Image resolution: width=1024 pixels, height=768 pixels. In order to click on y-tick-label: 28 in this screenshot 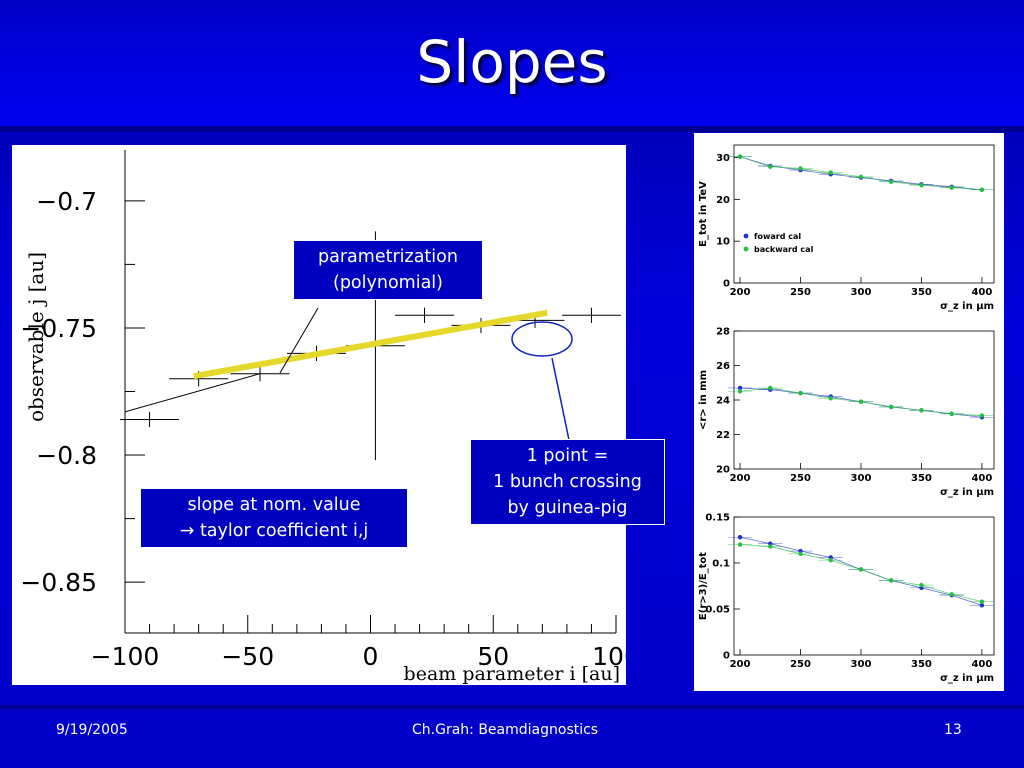, I will do `click(723, 332)`.